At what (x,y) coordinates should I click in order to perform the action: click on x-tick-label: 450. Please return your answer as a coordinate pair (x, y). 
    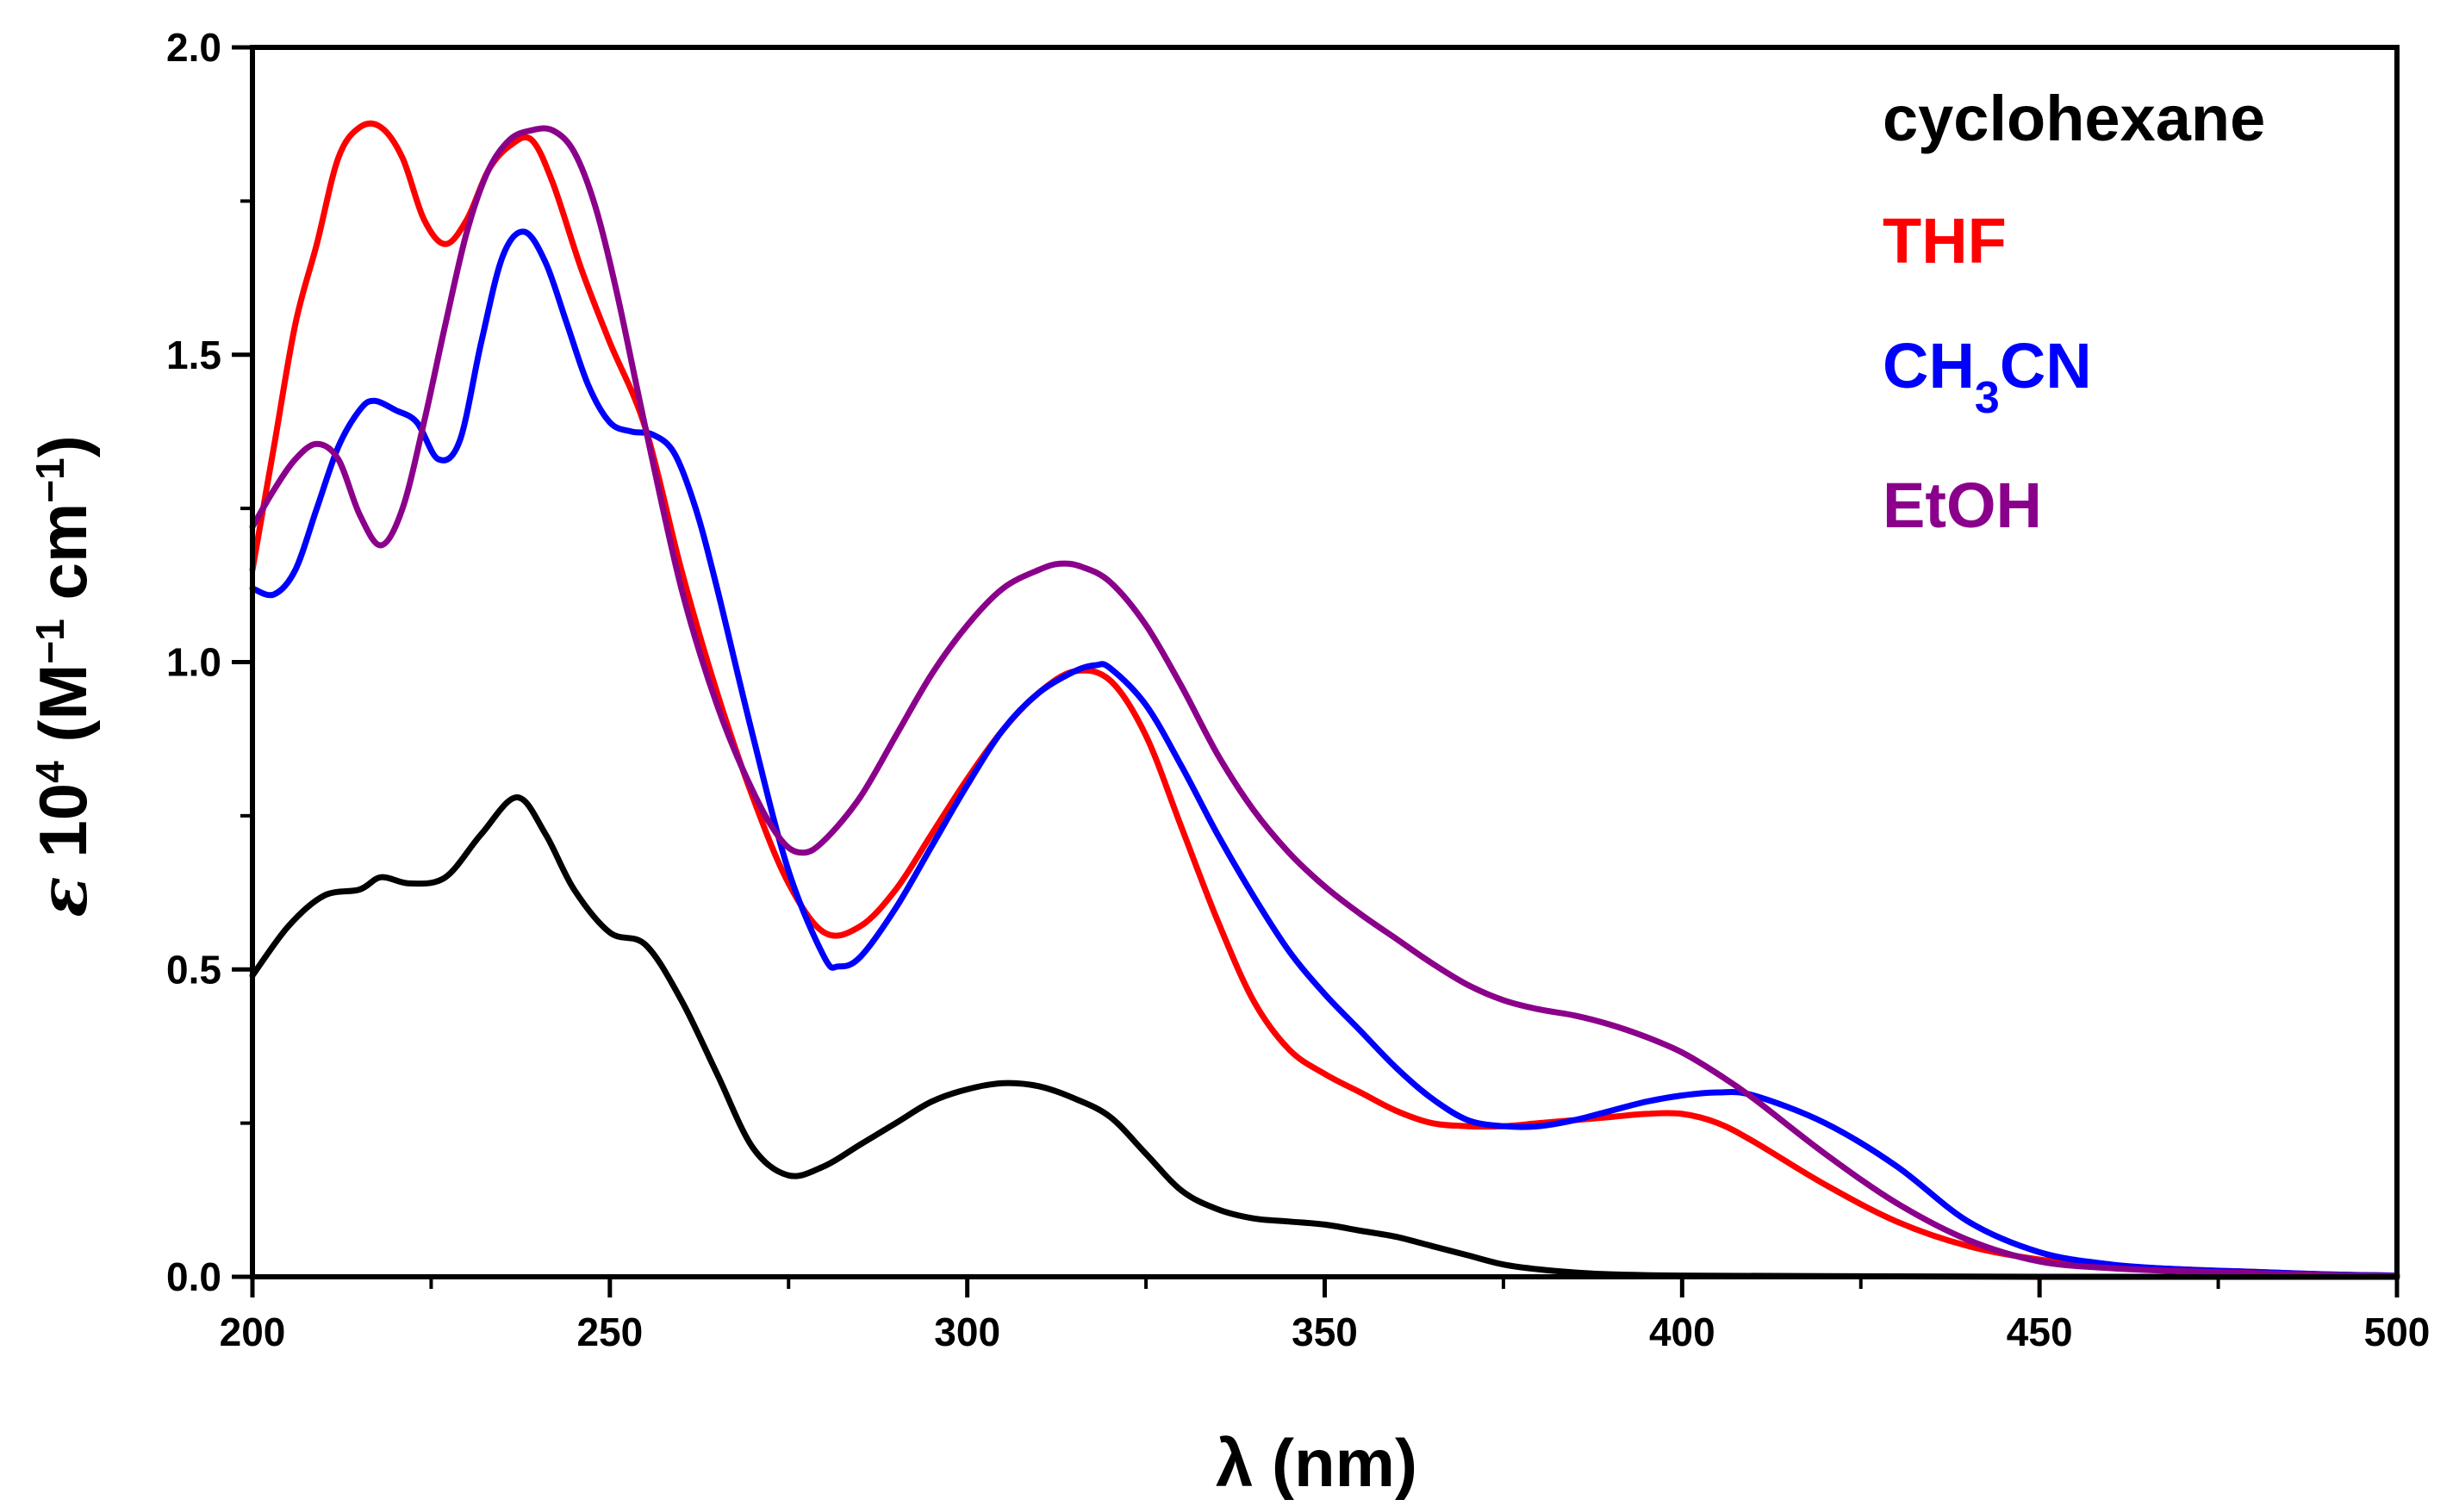
    Looking at the image, I should click on (2040, 1332).